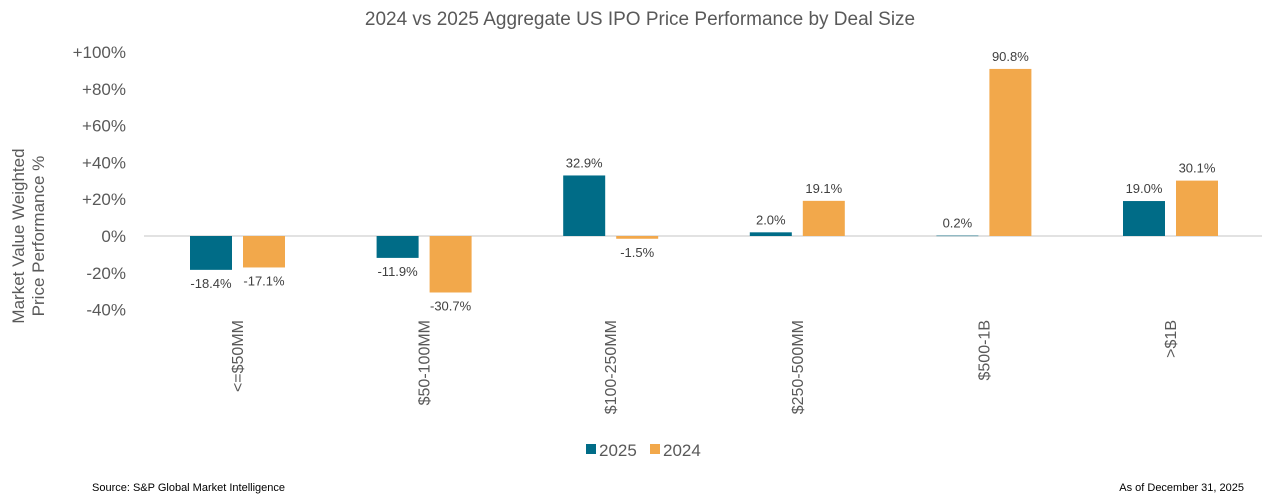 The width and height of the screenshot is (1280, 504). I want to click on data-label-2025: 2.0%, so click(771, 219).